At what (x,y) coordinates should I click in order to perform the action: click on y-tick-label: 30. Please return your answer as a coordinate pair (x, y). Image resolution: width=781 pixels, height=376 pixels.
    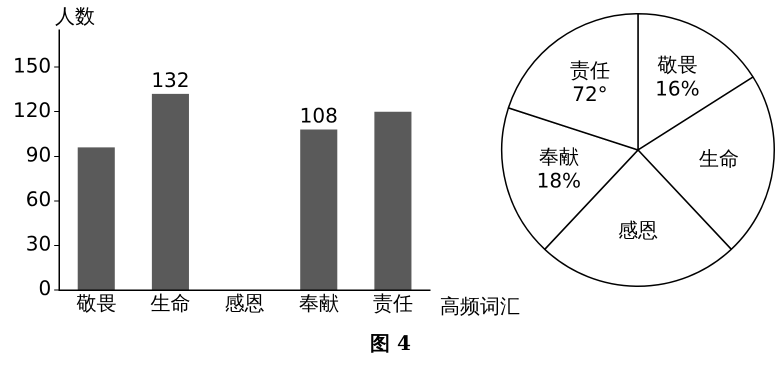
    Looking at the image, I should click on (39, 244).